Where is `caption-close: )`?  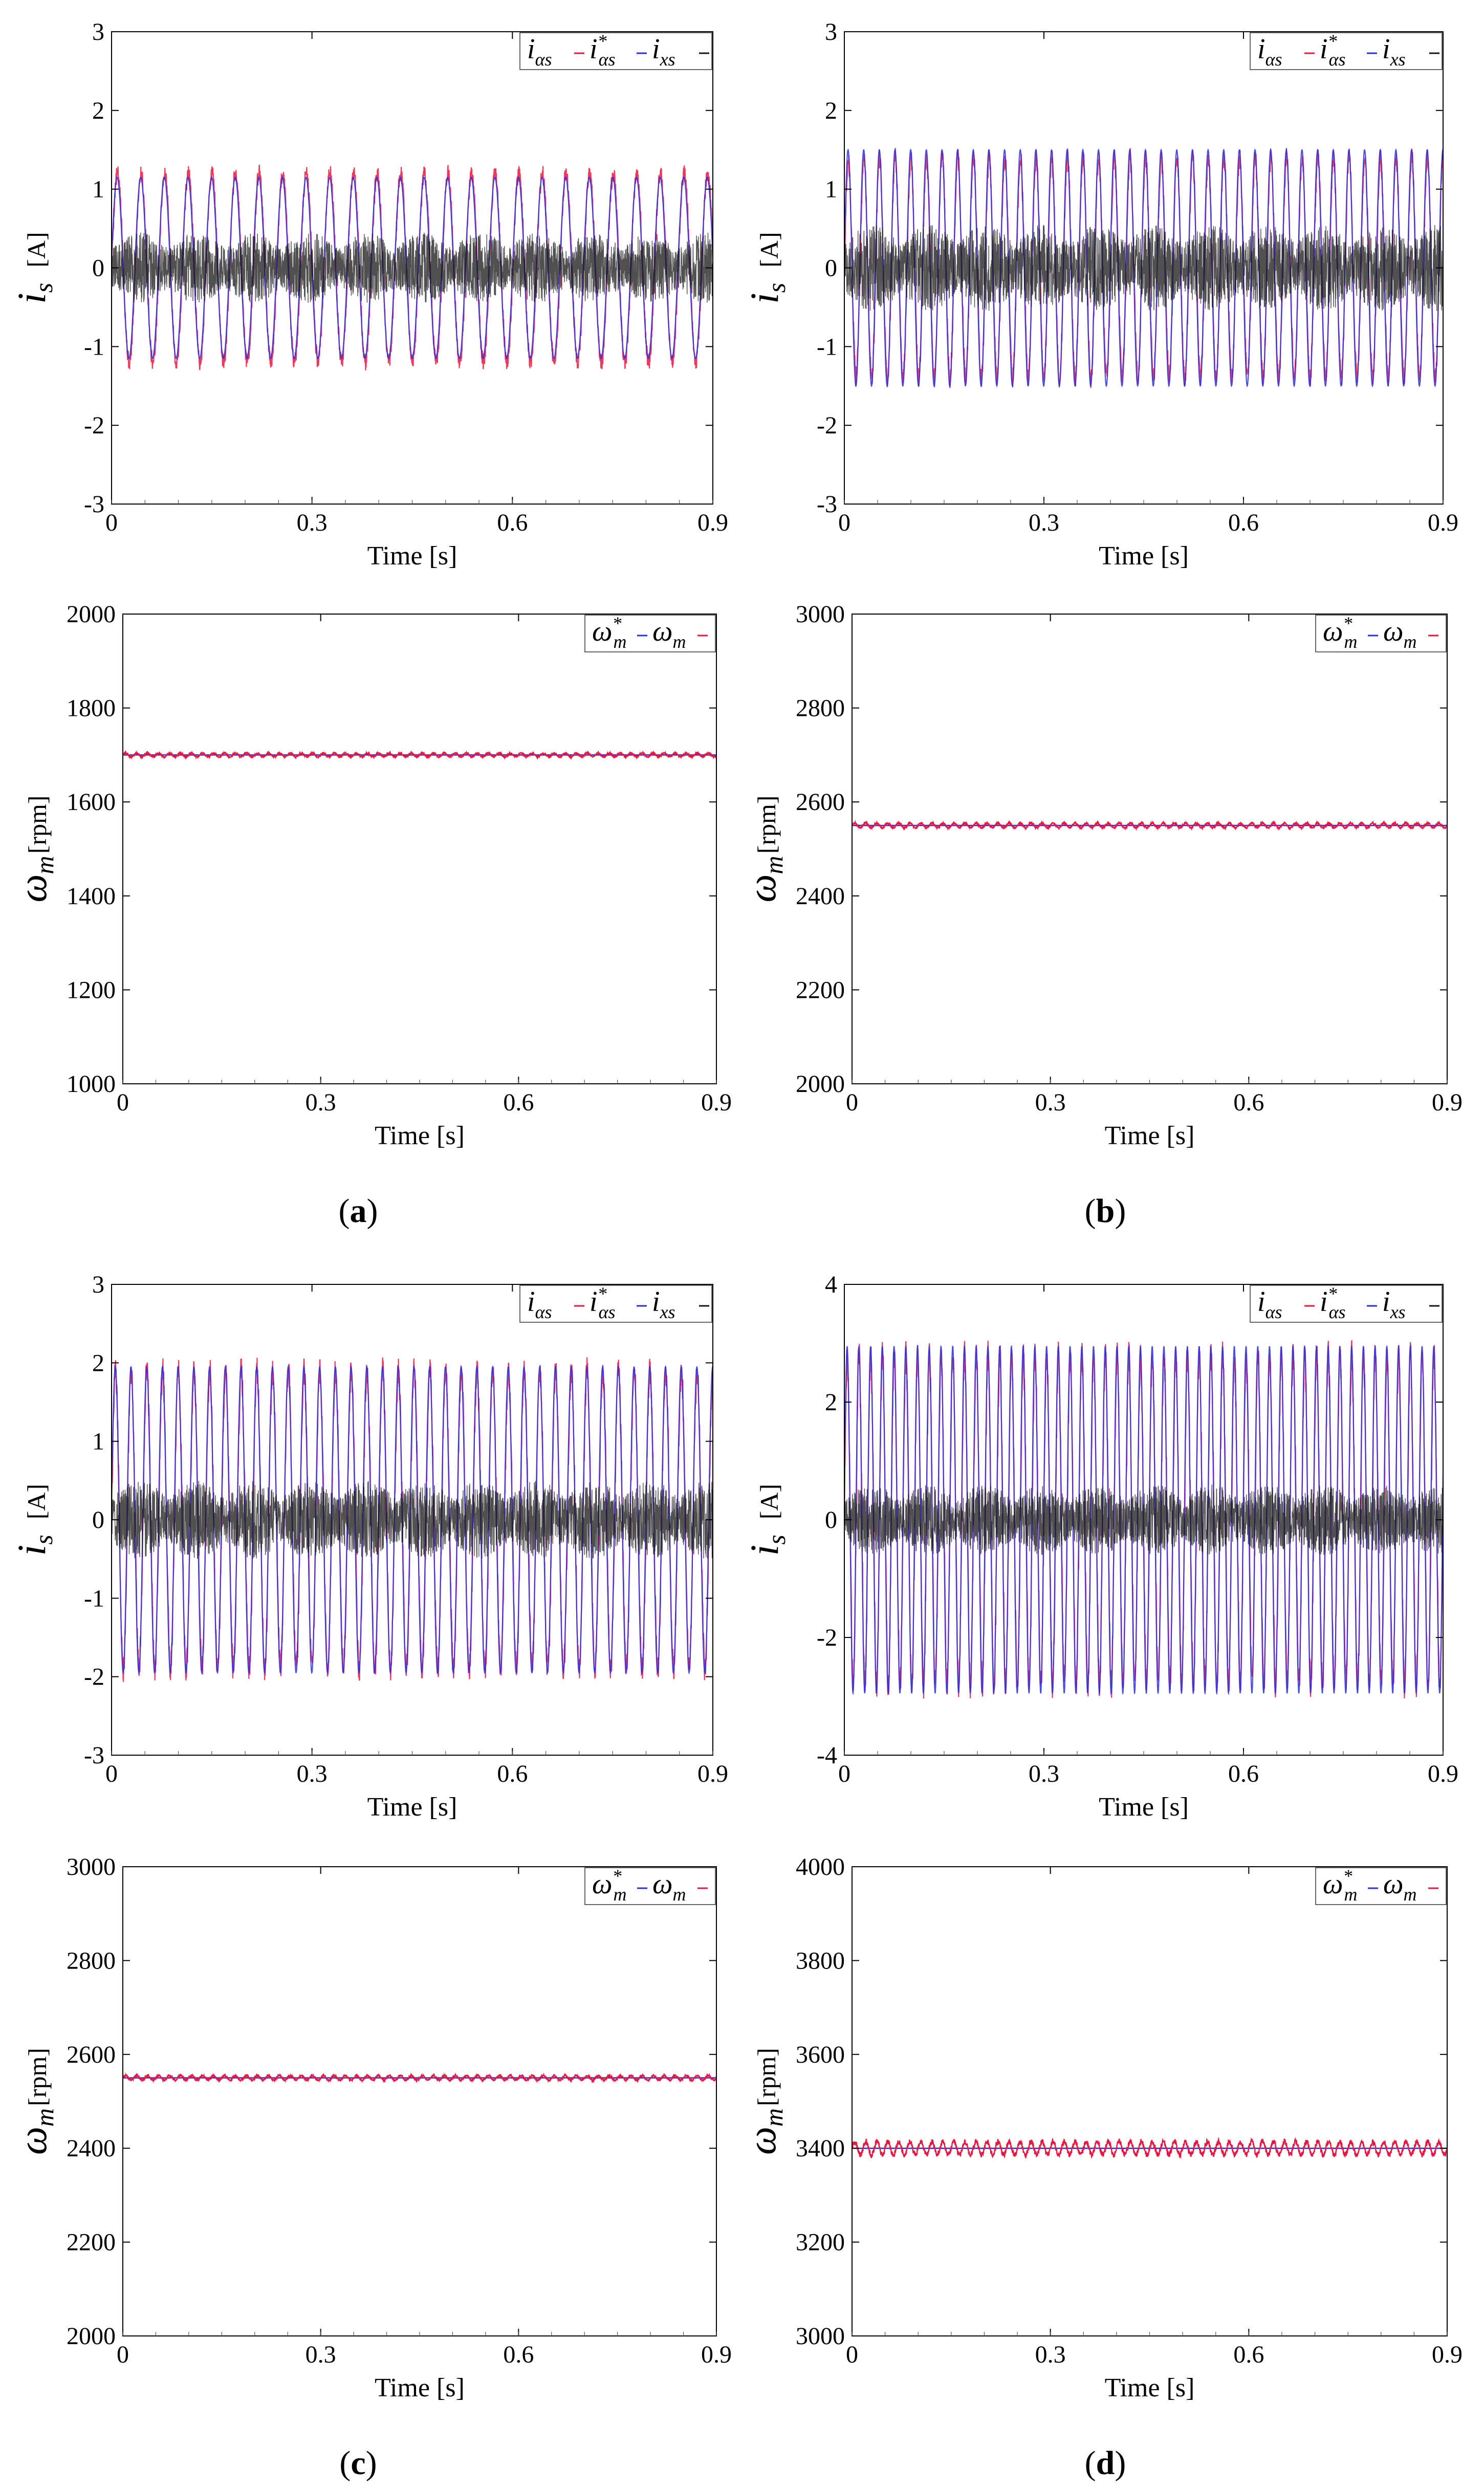
caption-close: ) is located at coordinates (1120, 2463).